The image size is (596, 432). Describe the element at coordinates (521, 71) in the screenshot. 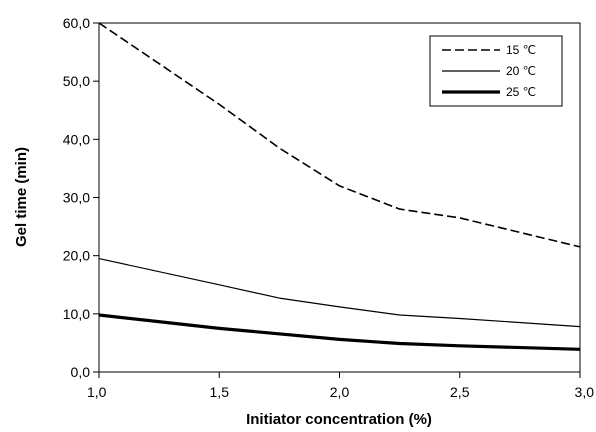

I see `legend-label-2: 20 ℃` at that location.